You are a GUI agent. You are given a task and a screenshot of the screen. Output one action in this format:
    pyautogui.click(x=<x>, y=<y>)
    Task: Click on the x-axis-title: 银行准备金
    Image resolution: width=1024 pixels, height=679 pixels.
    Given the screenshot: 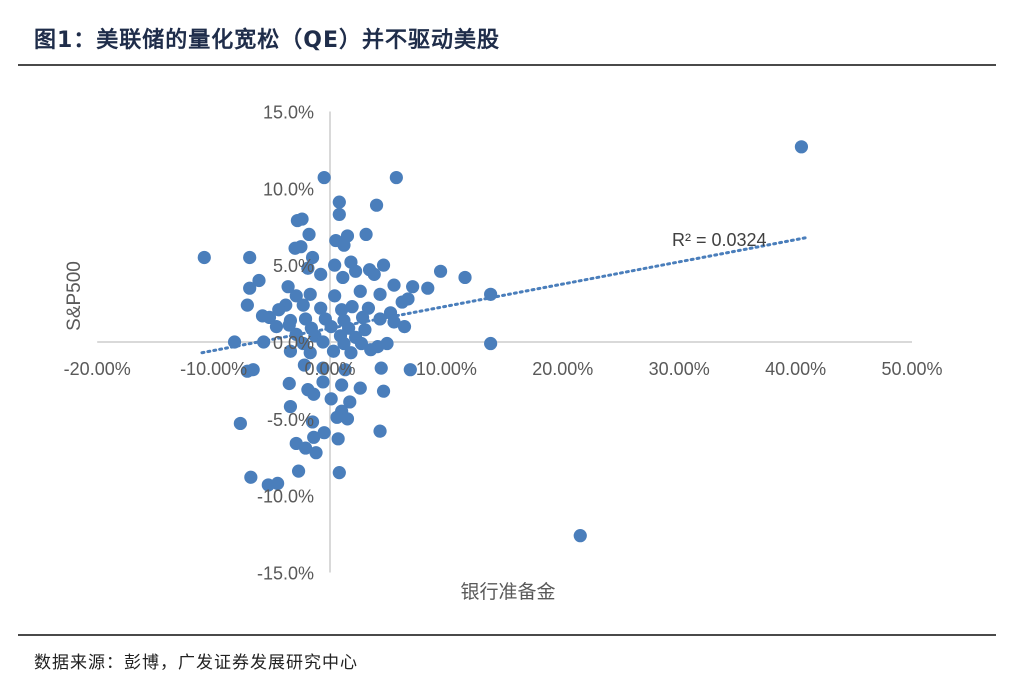 What is the action you would take?
    pyautogui.click(x=507, y=592)
    